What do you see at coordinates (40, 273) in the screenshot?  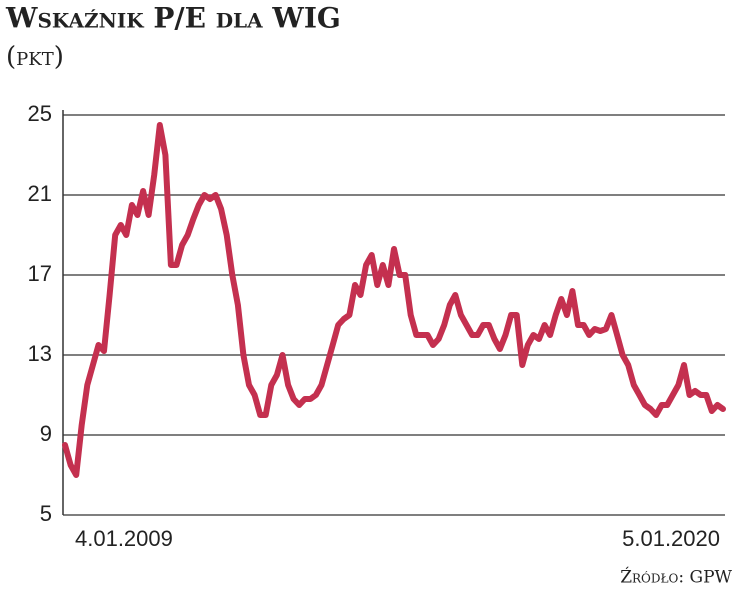 I see `y-tick-label: 17` at bounding box center [40, 273].